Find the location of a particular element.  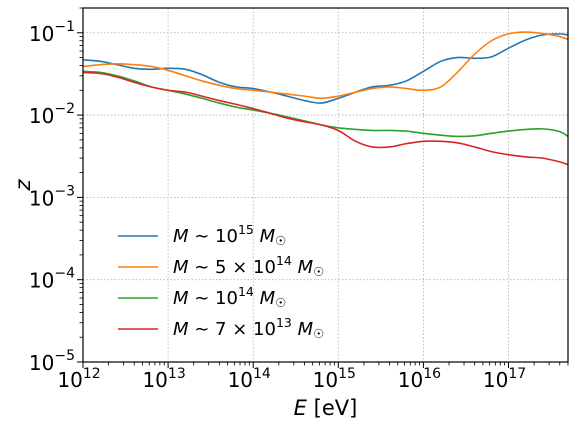

x-axis-label: E [eV] is located at coordinates (326, 408).